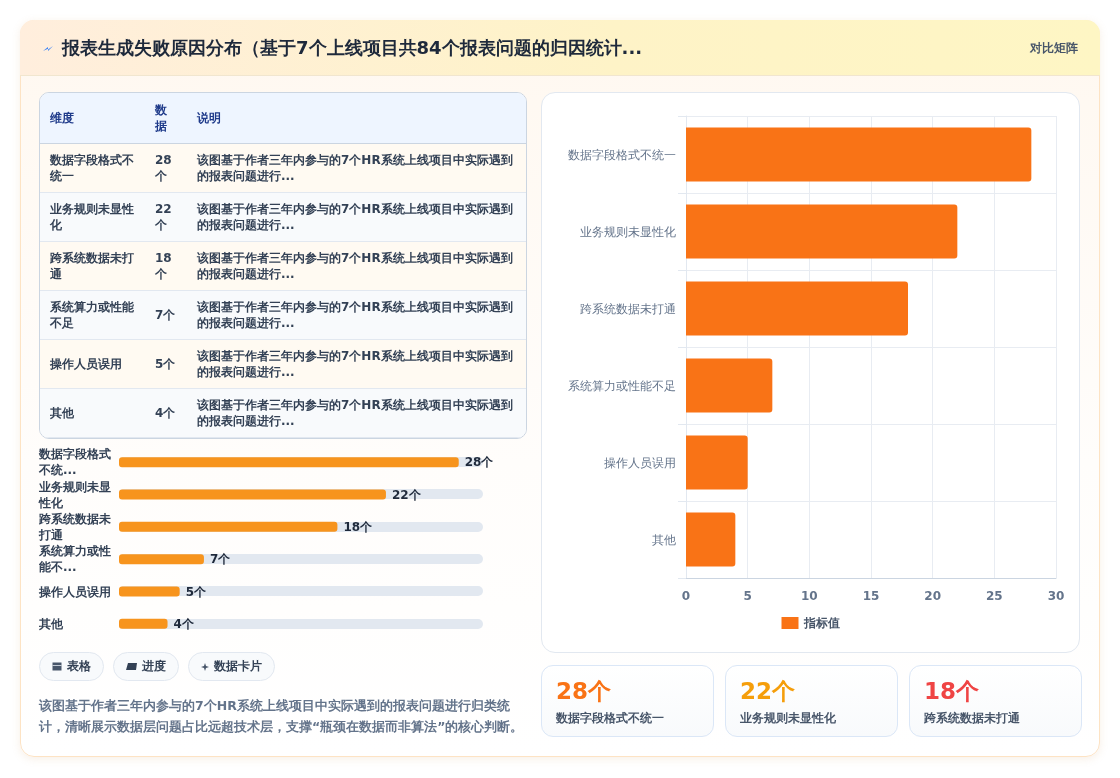 This screenshot has height=778, width=1120. Describe the element at coordinates (281, 716) in the screenshot. I see `text: 该图基于作者三年内参与的7个HR系统上线项目中实际遇到的报表问题进行归类统计，清晰展示数据层问题占比远超技术层，支撑“瓶颈在数据而非算法”的核心判断。` at that location.